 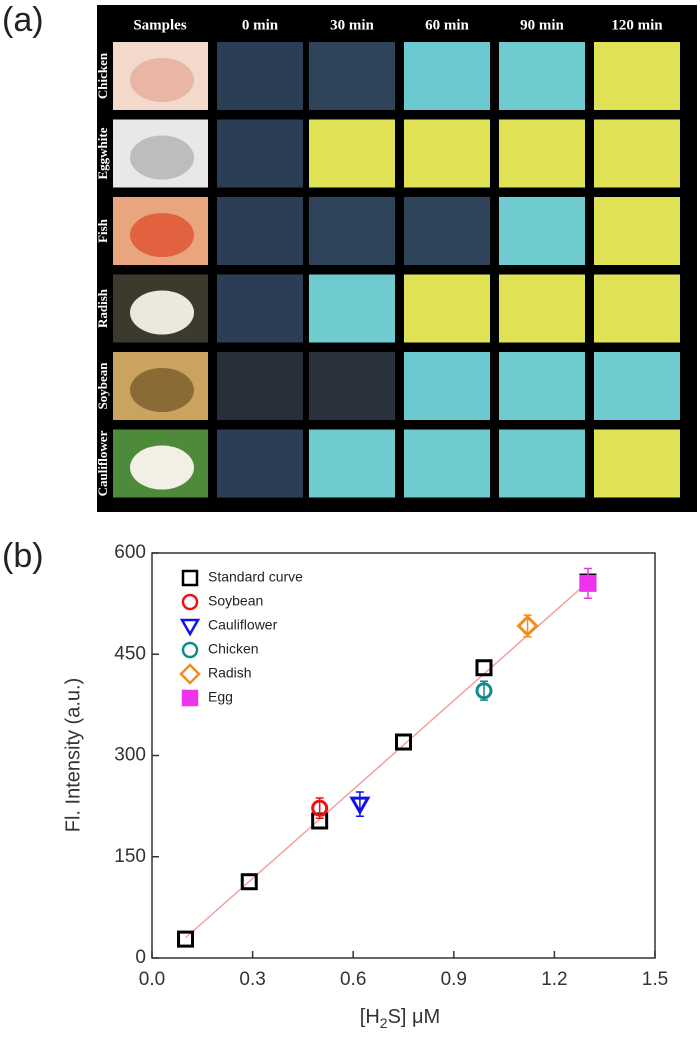 What do you see at coordinates (230, 673) in the screenshot?
I see `legend-label: Radish` at bounding box center [230, 673].